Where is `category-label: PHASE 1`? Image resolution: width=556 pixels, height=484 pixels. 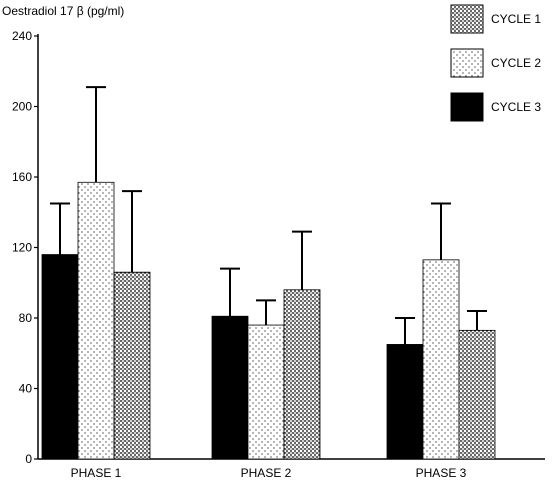
category-label: PHASE 1 is located at coordinates (96, 473).